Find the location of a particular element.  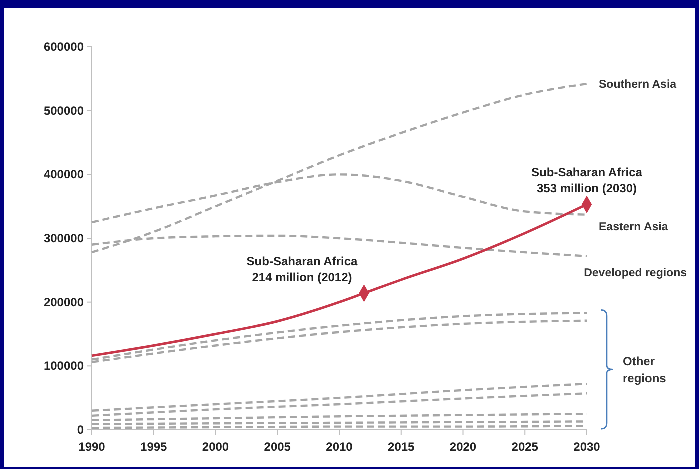

y-tick-label: 0 is located at coordinates (80, 430).